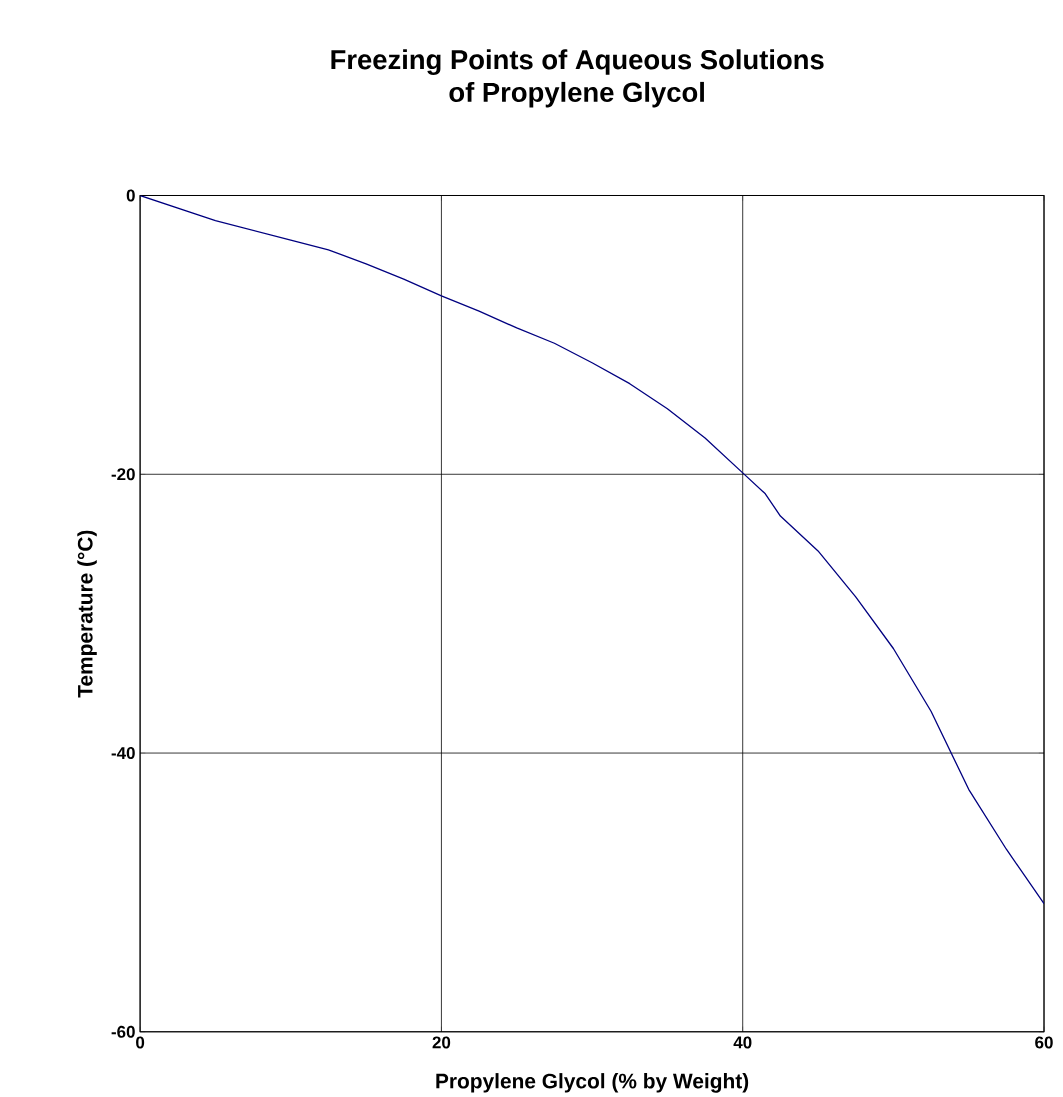 Image resolution: width=1063 pixels, height=1097 pixels. I want to click on x-tick-label: 40, so click(742, 1042).